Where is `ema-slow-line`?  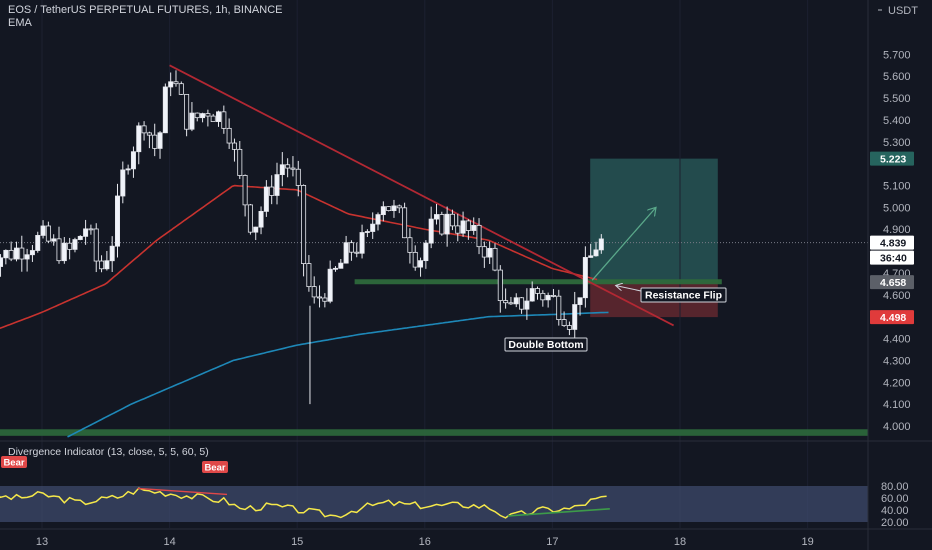 ema-slow-line is located at coordinates (338, 374).